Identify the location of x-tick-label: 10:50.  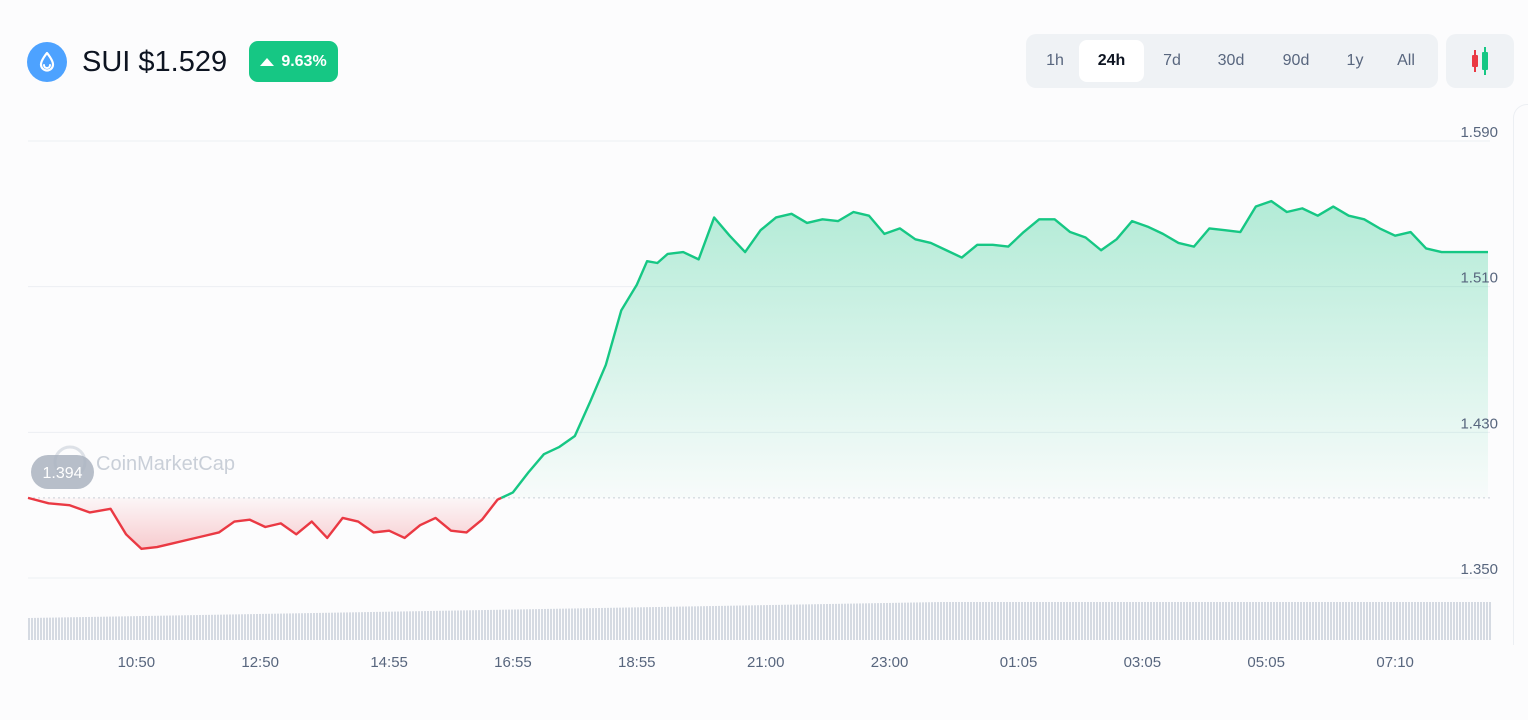
(137, 662).